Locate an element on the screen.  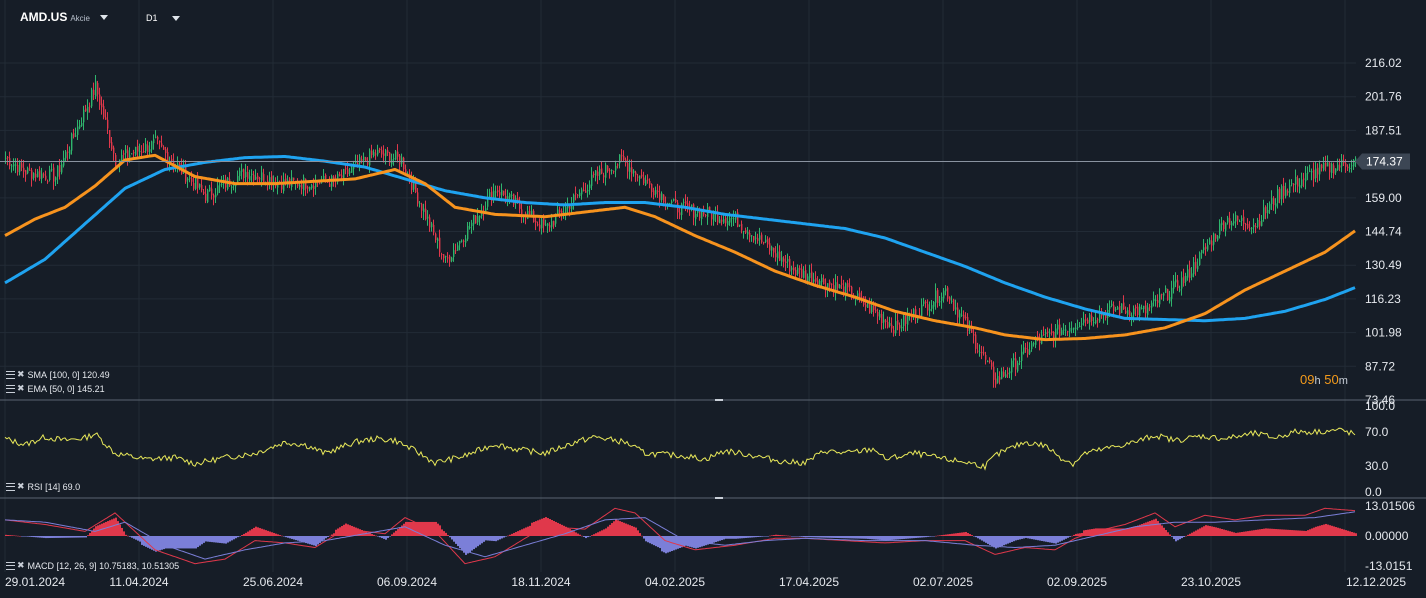
timeframe-selector: D1 is located at coordinates (163, 18).